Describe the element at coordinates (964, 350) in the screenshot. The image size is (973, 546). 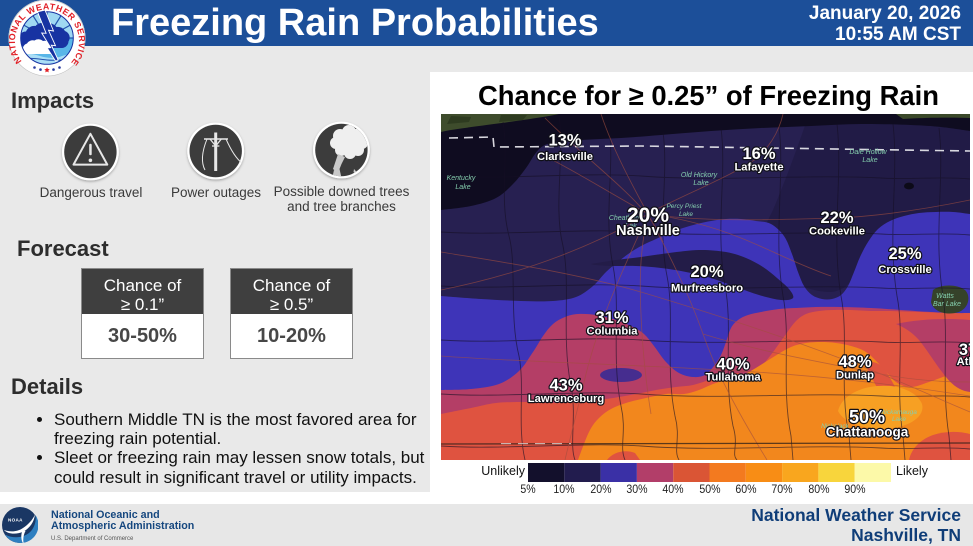
I see `svg-text: 37` at that location.